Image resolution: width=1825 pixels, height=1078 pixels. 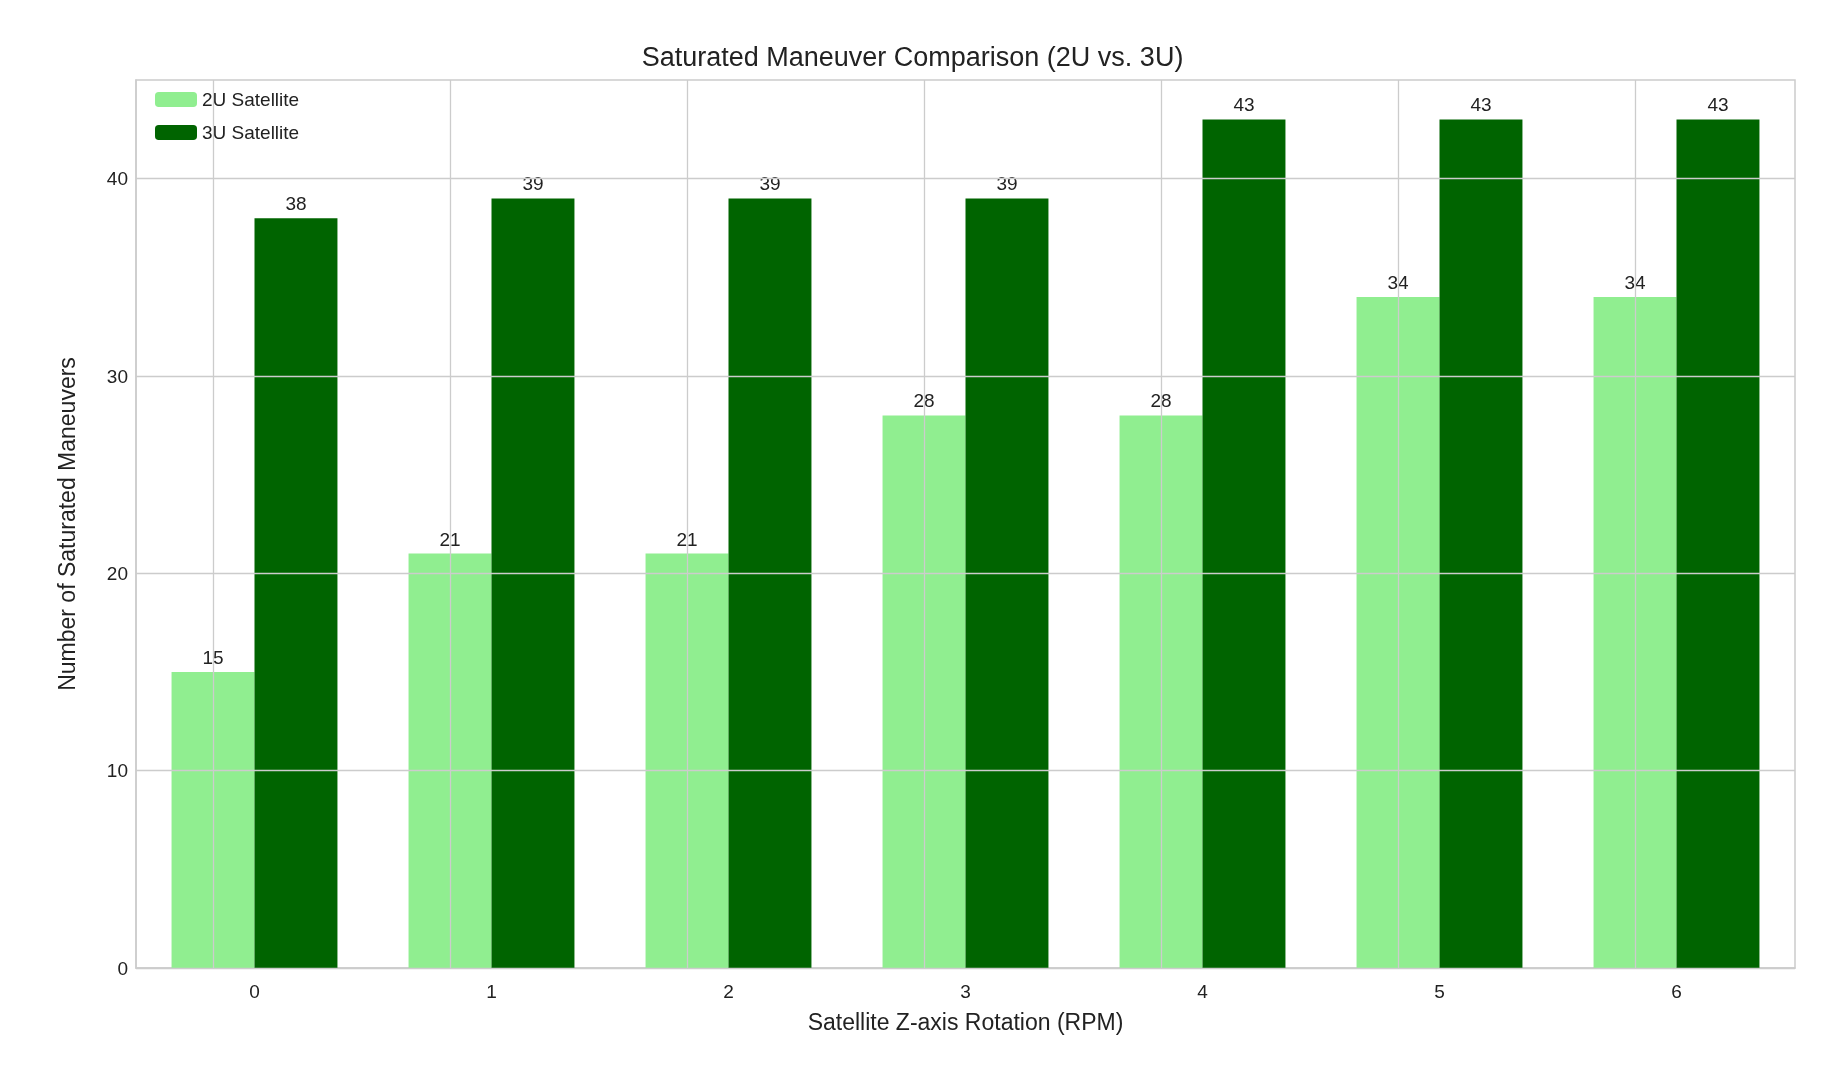 I want to click on data-label: 15, so click(x=213, y=657).